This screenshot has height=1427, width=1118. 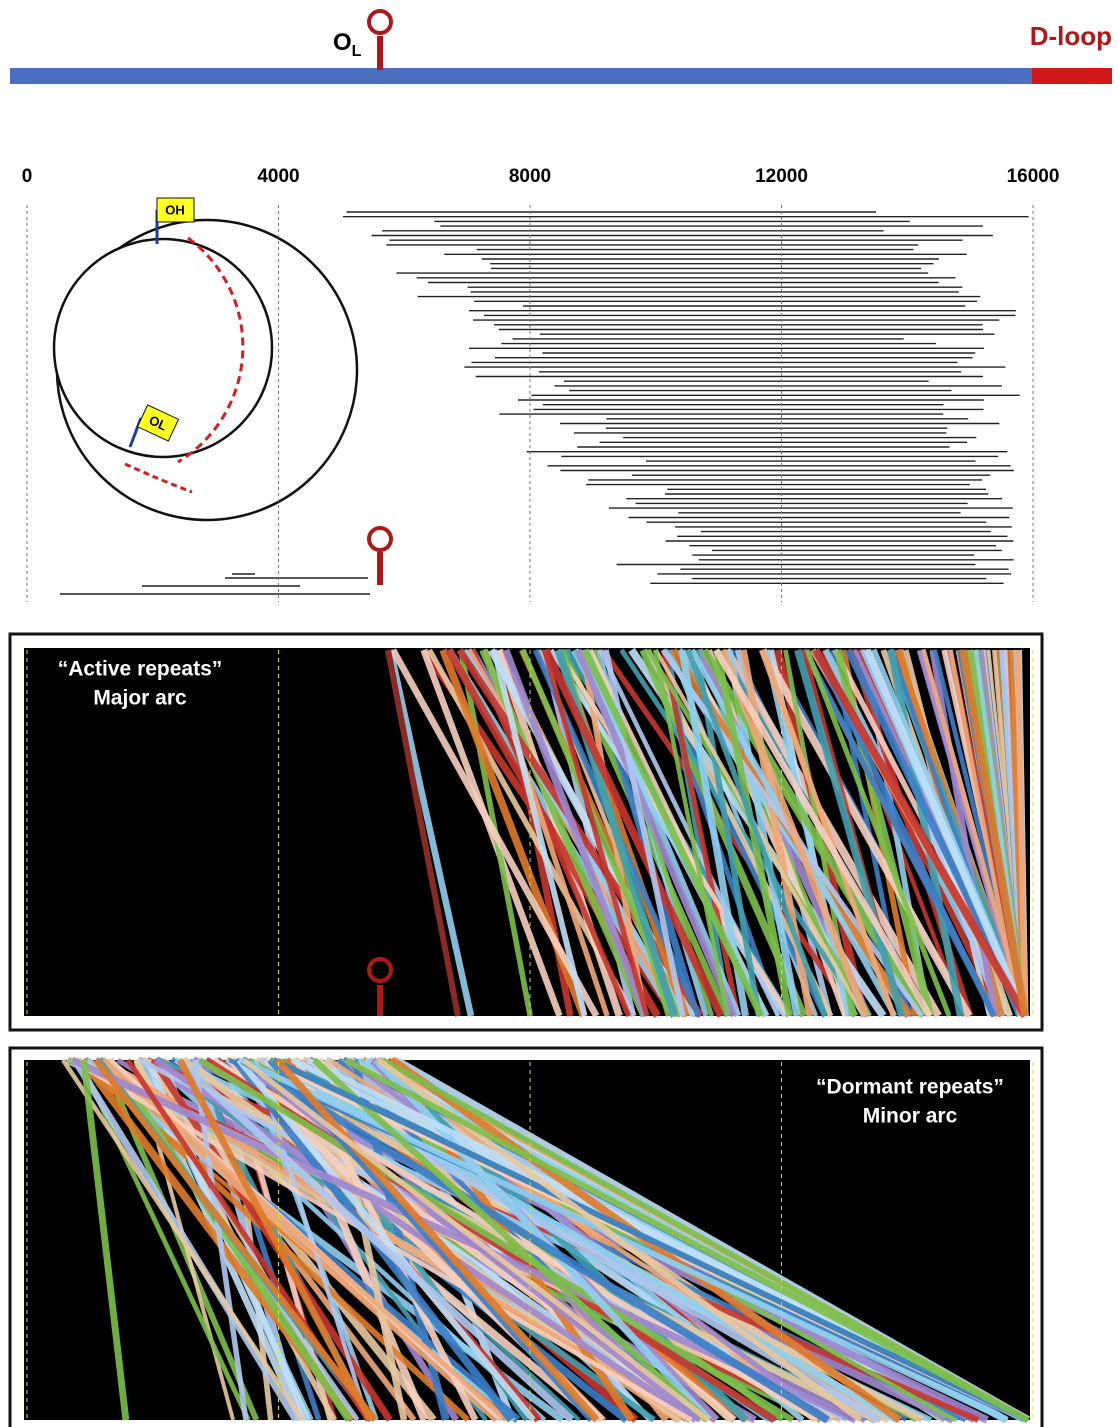 What do you see at coordinates (1071, 36) in the screenshot?
I see `dloop-label: D-loop` at bounding box center [1071, 36].